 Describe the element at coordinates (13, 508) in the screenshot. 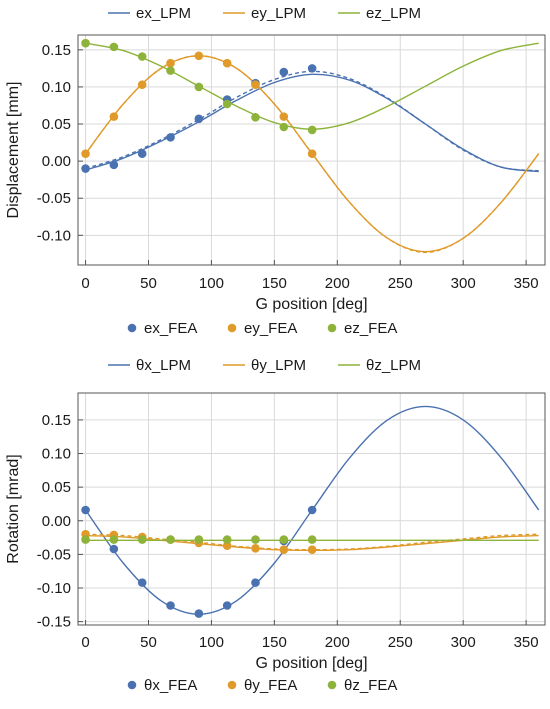

I see `y-axis-title: Rotation [mrad]` at that location.